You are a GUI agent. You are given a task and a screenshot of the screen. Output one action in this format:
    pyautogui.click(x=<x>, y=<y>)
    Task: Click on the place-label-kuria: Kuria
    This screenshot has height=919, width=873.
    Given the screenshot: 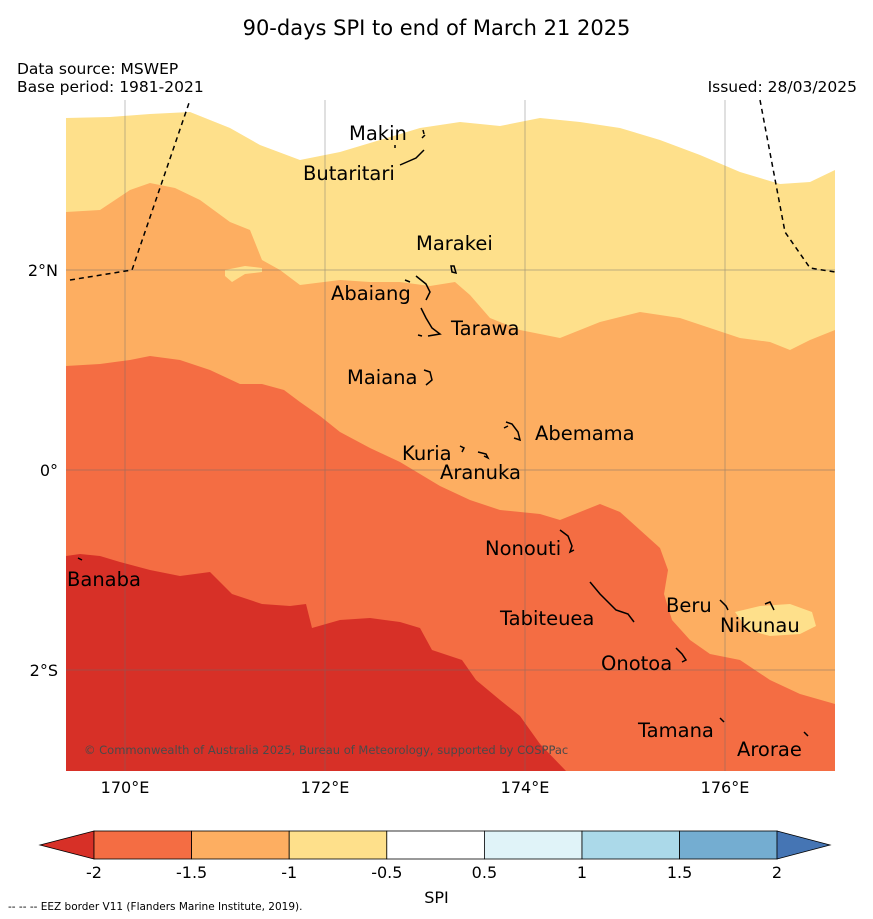 What is the action you would take?
    pyautogui.click(x=427, y=453)
    